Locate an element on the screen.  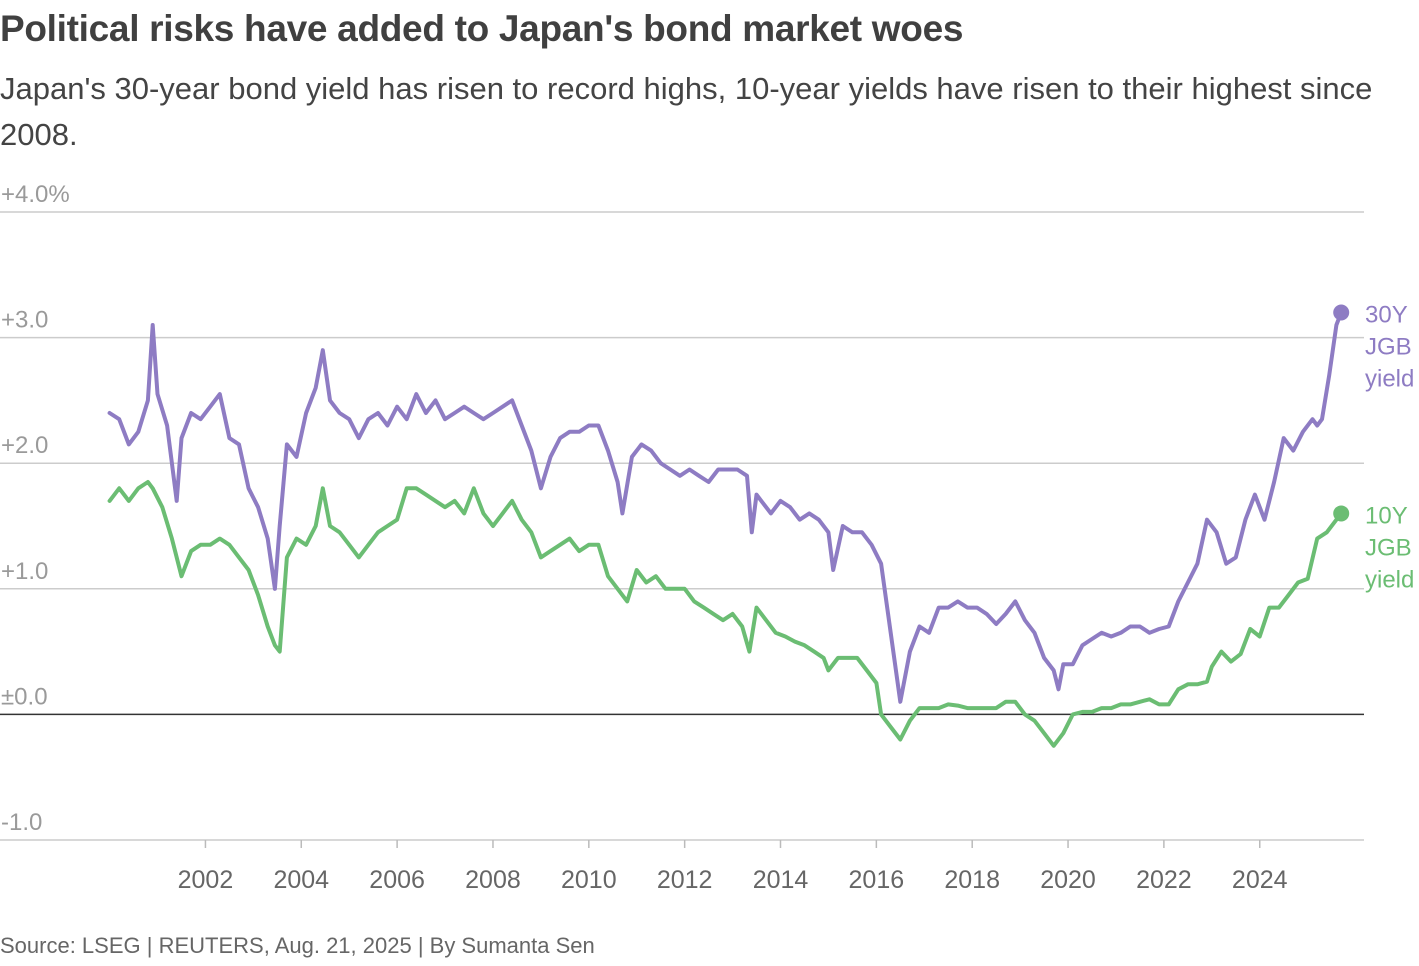
x-tick-label: 2010 is located at coordinates (589, 880).